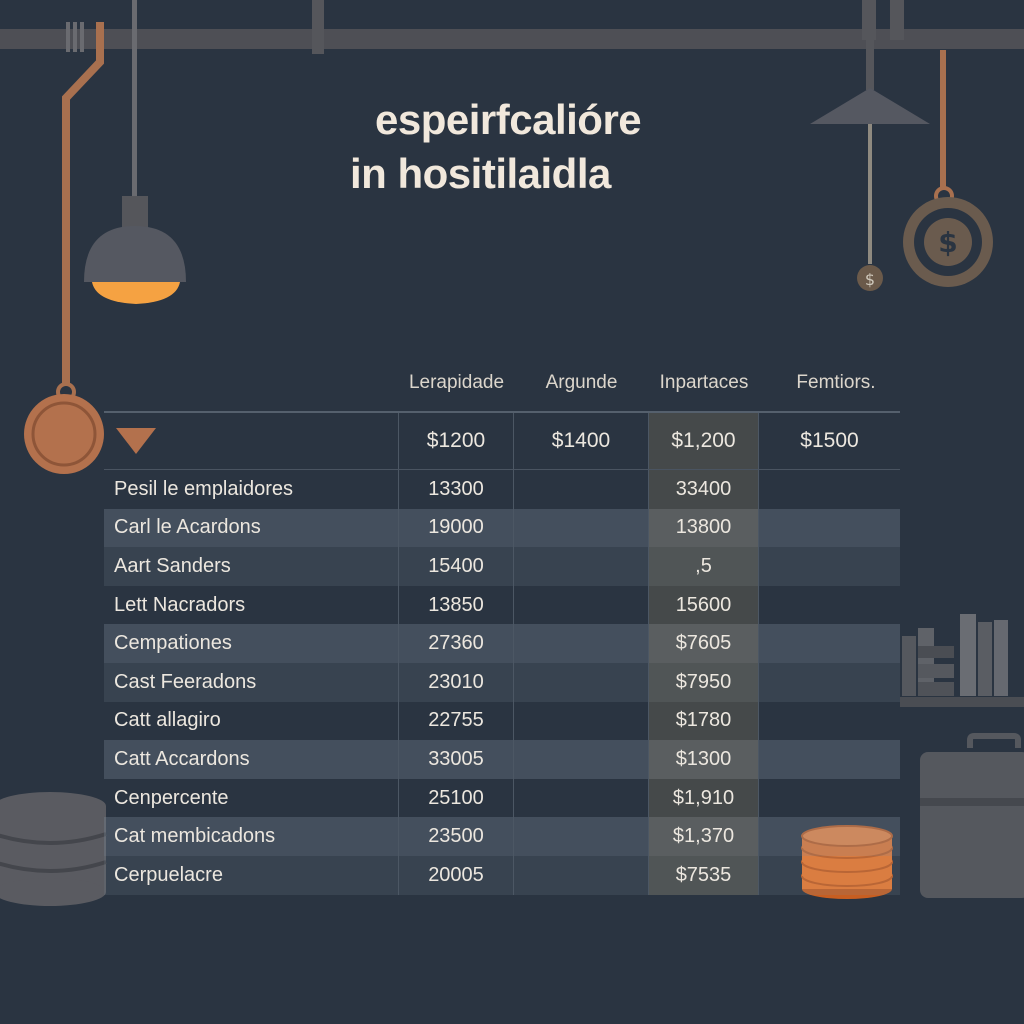  Describe the element at coordinates (135, 152) in the screenshot. I see `pendant-lamp-icon` at that location.